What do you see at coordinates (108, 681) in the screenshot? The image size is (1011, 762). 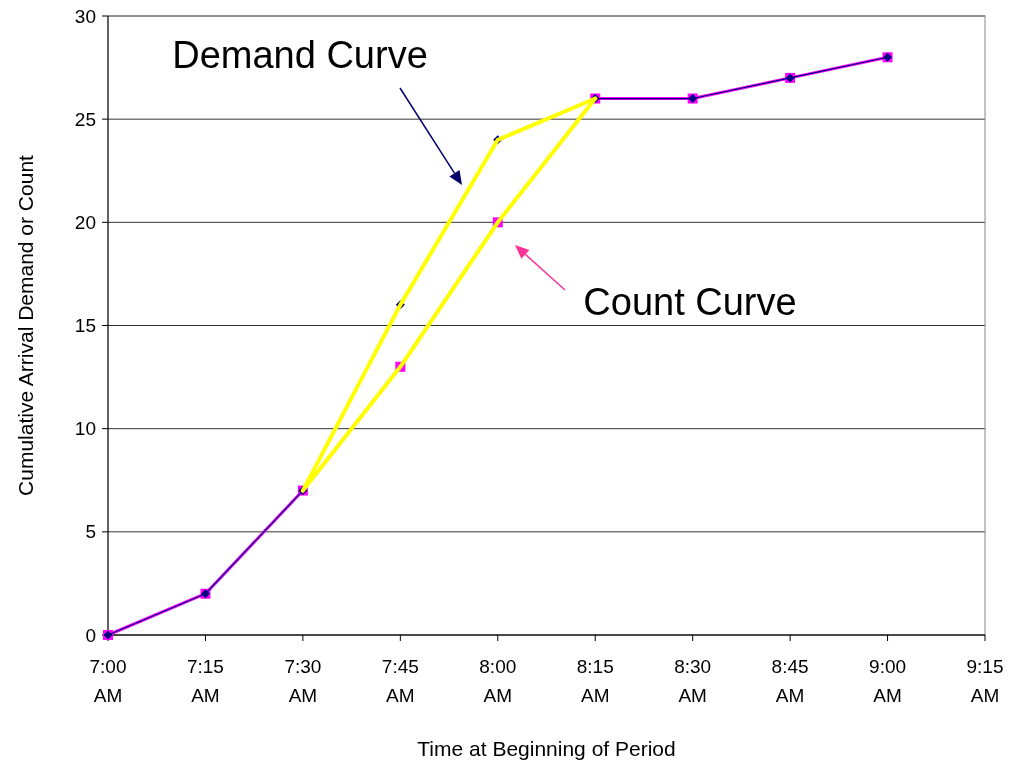 I see `x-tick-label: 7:00 AM` at bounding box center [108, 681].